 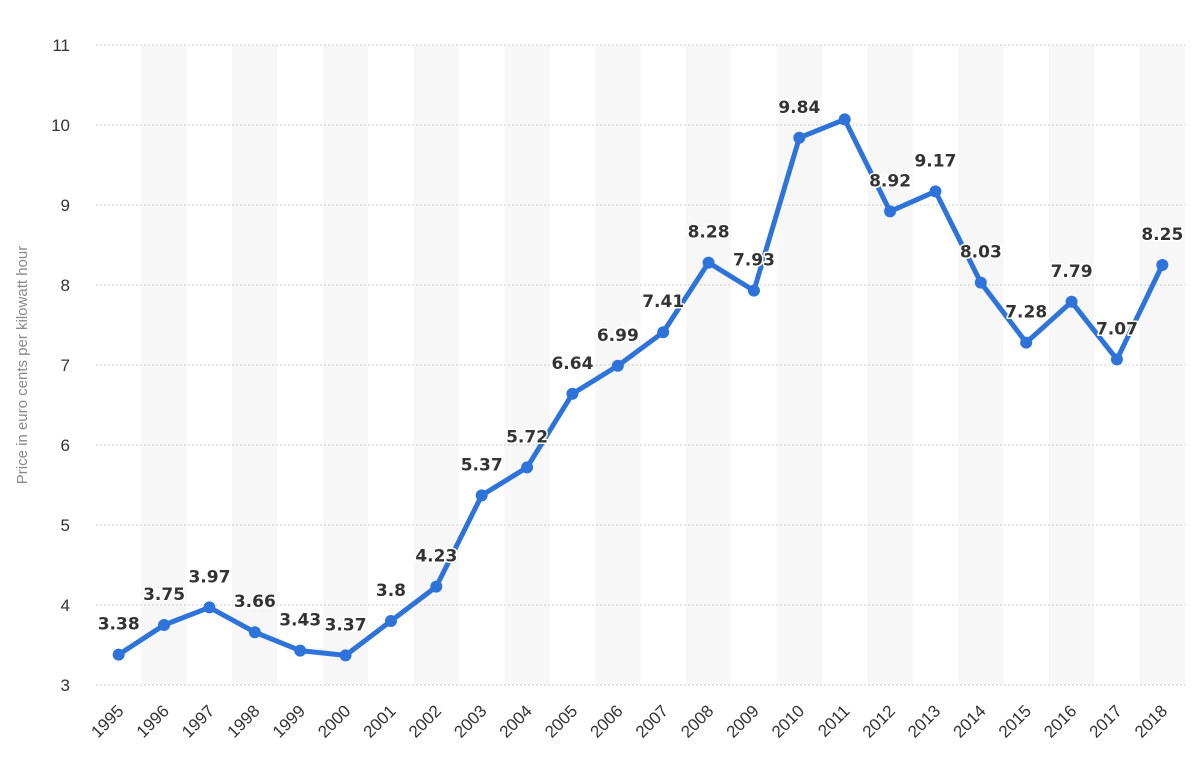 What do you see at coordinates (1015, 721) in the screenshot?
I see `x-tick-label: 2015` at bounding box center [1015, 721].